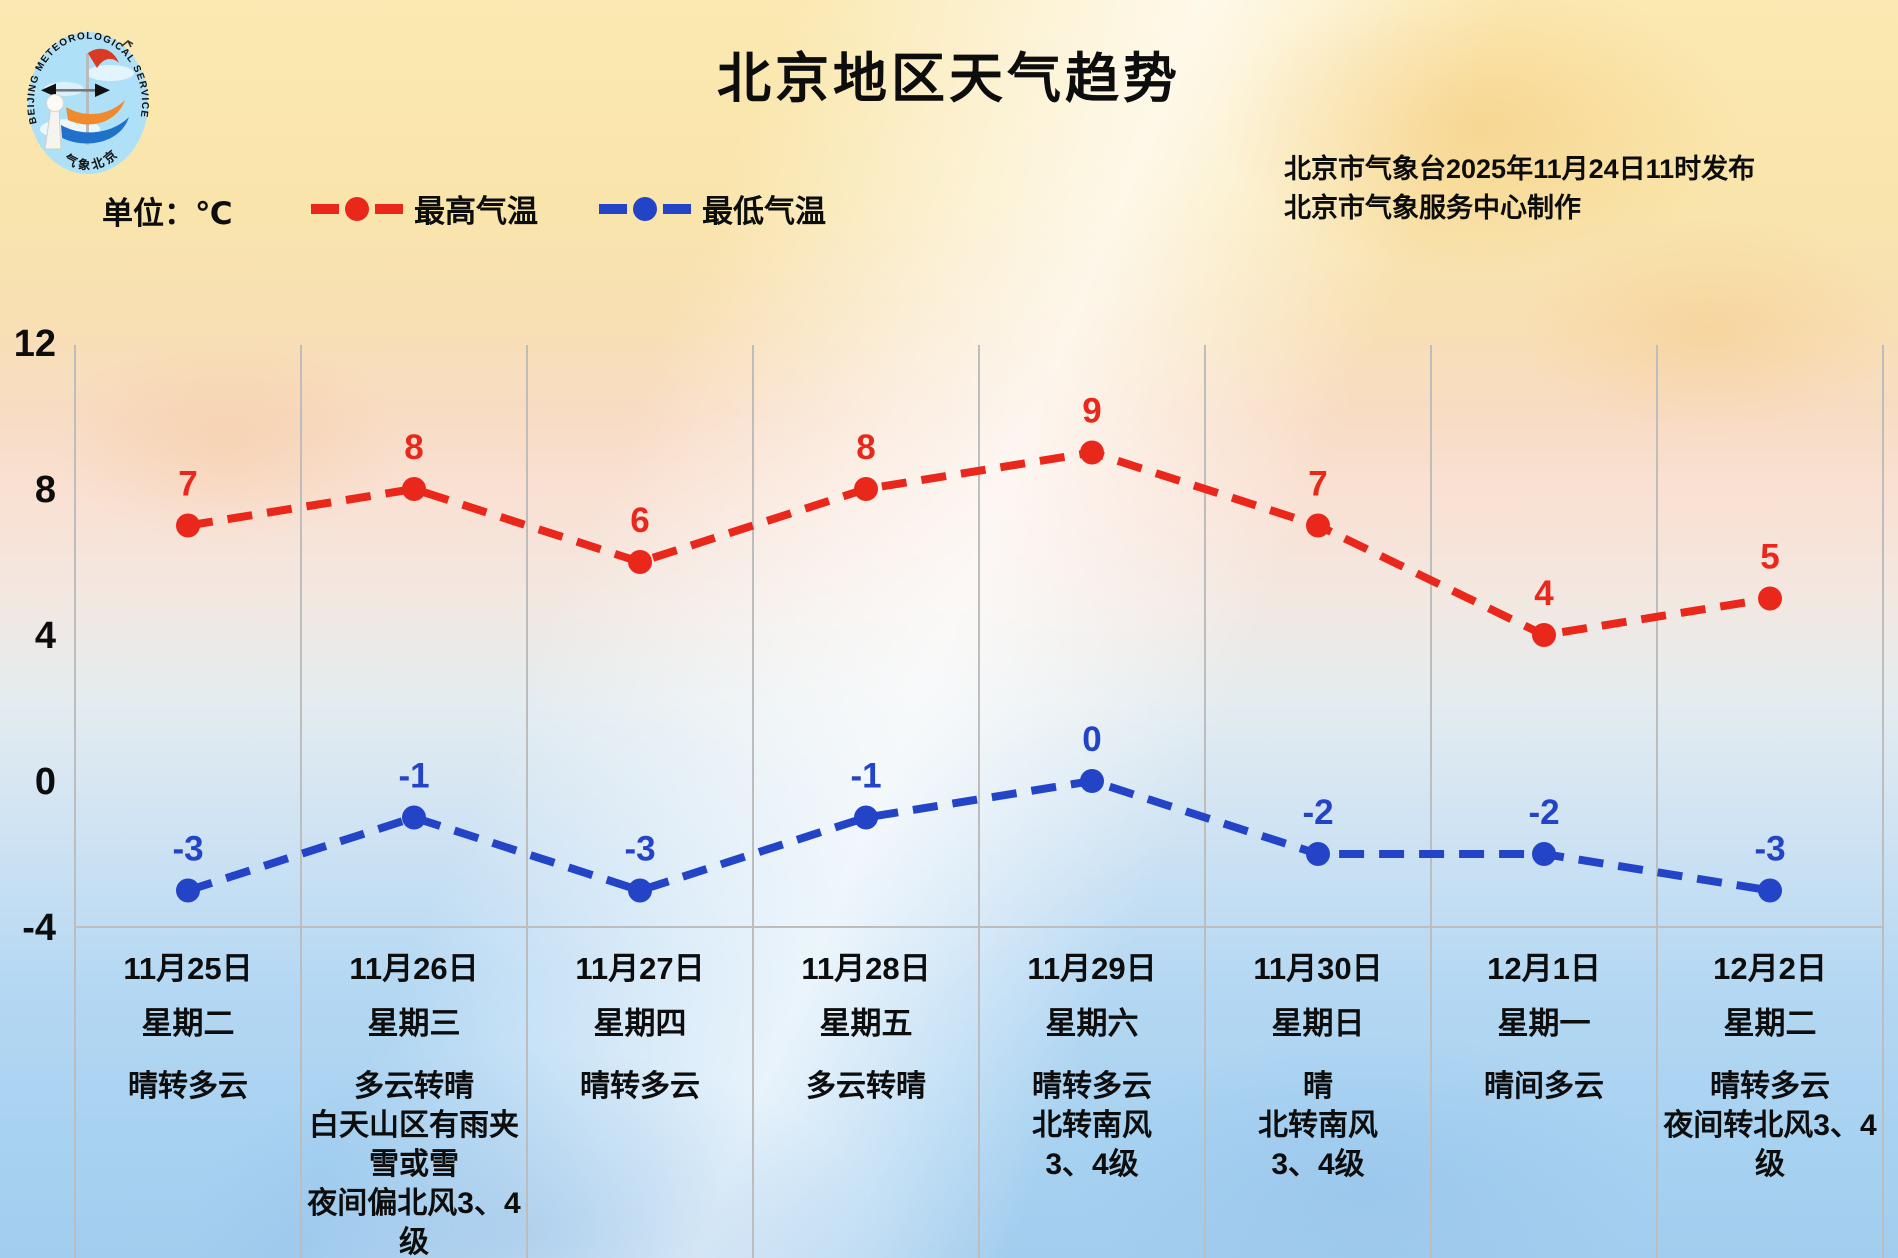 This screenshot has width=1898, height=1258. Describe the element at coordinates (187, 968) in the screenshot. I see `day-date-label: 11月25日` at that location.